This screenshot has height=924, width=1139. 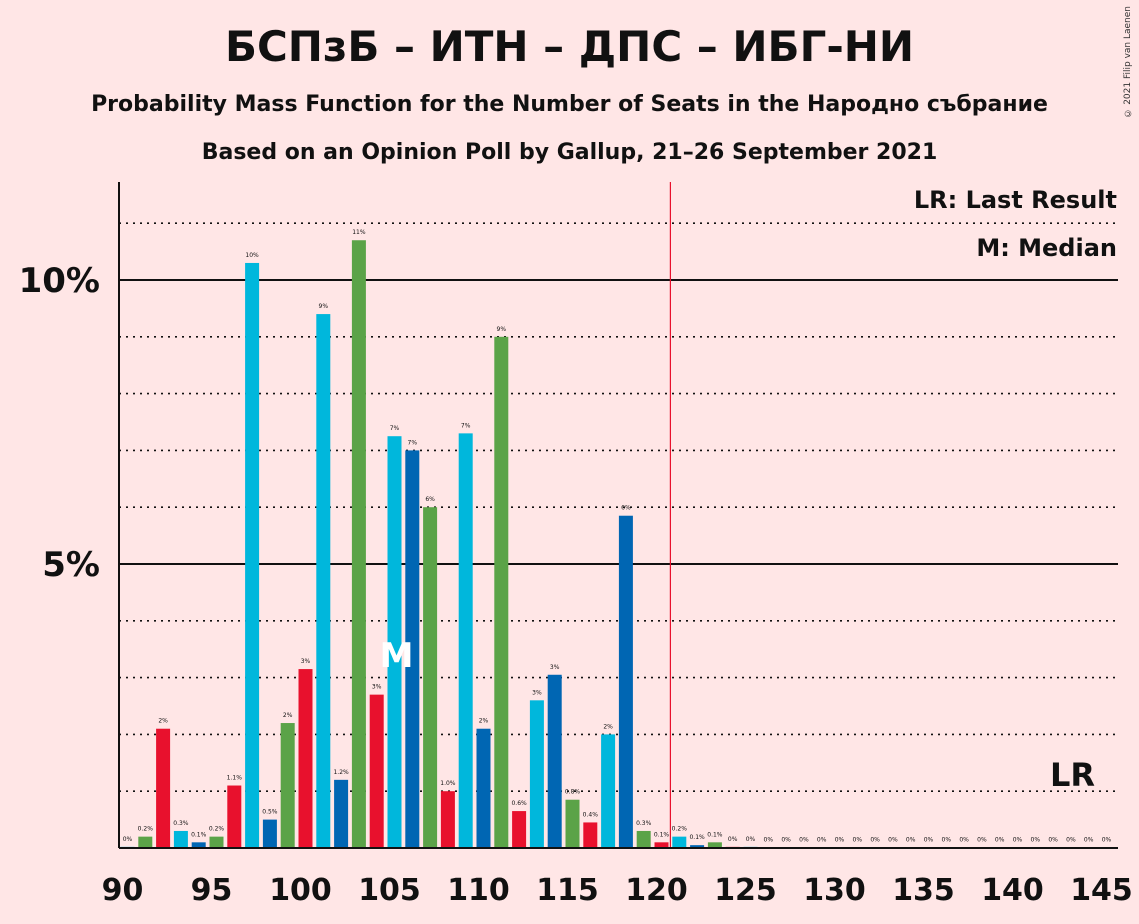 What do you see at coordinates (656, 890) in the screenshot?
I see `x-tick-label: 120` at bounding box center [656, 890].